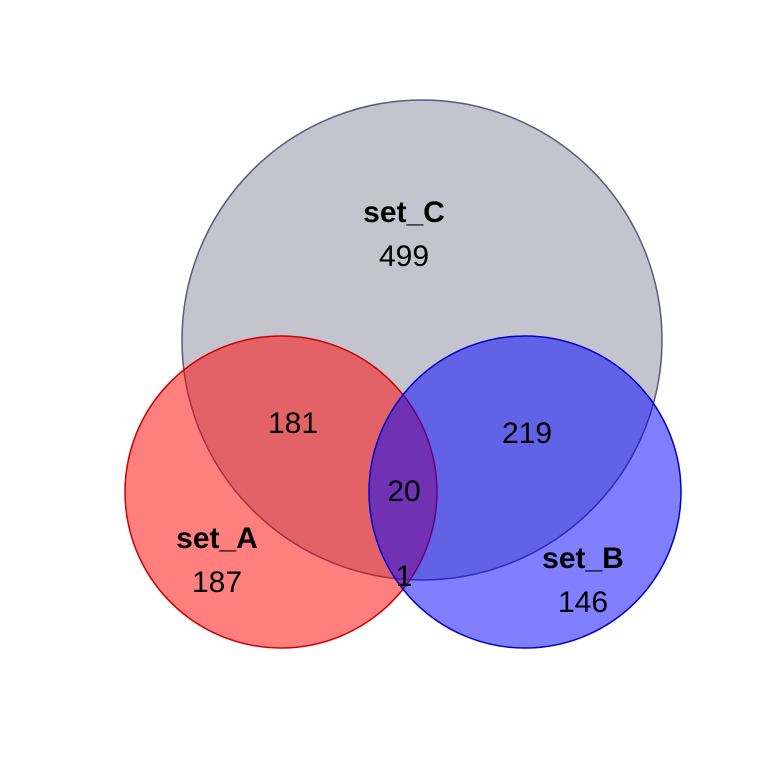 The width and height of the screenshot is (768, 768). Describe the element at coordinates (403, 491) in the screenshot. I see `a-b-c-intersection-count: 20` at that location.